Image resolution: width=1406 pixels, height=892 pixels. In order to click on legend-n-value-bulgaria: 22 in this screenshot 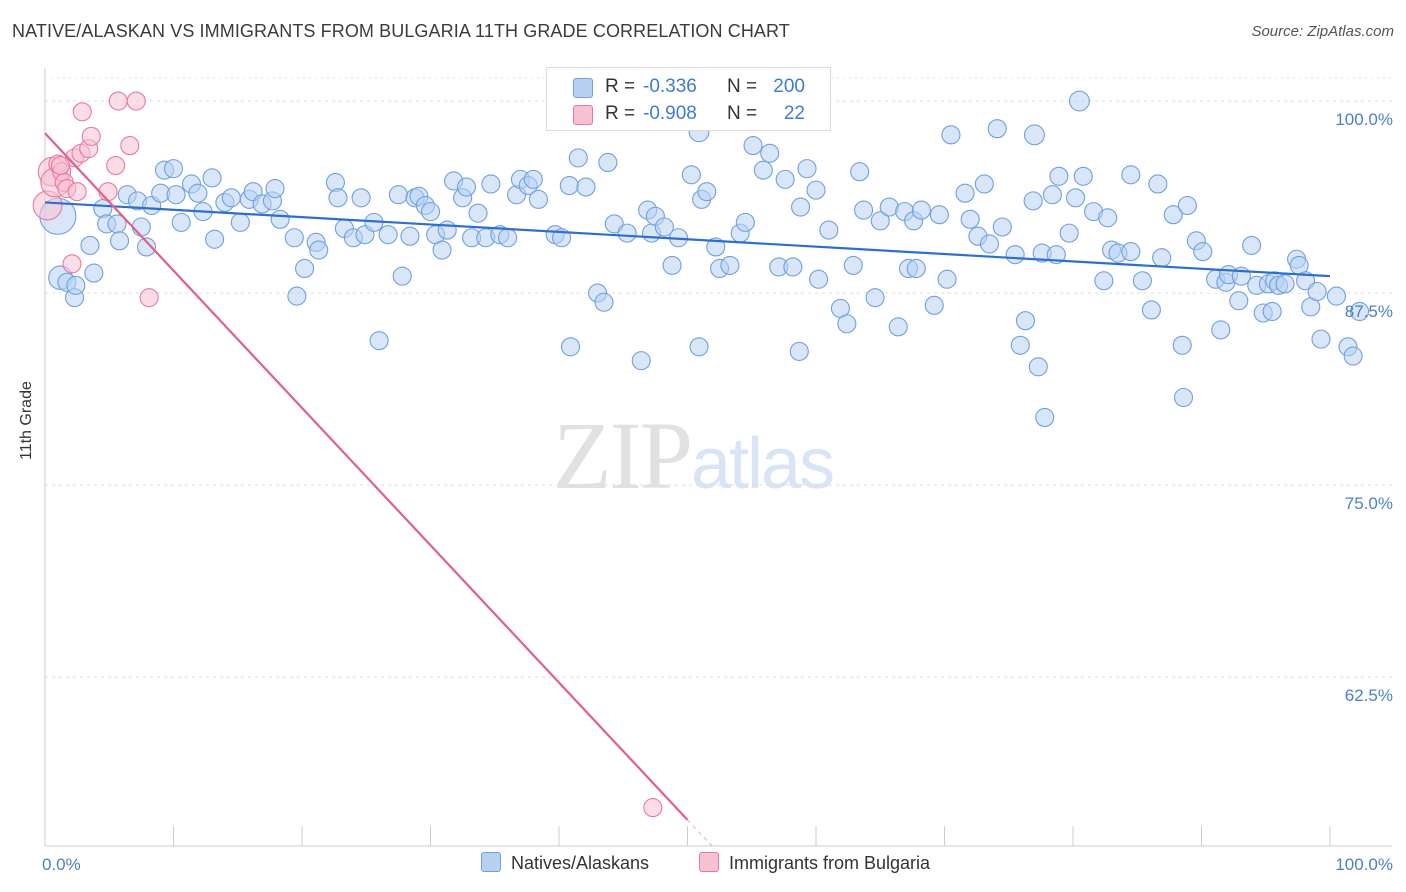, I will do `click(794, 113)`.